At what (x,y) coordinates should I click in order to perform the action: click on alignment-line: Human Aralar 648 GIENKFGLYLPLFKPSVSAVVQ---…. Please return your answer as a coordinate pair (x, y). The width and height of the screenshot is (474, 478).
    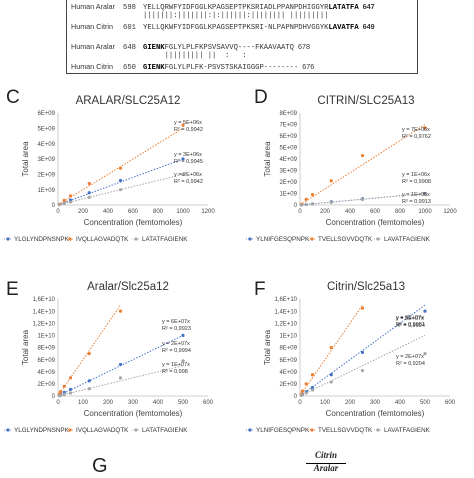
    Looking at the image, I should click on (190, 47).